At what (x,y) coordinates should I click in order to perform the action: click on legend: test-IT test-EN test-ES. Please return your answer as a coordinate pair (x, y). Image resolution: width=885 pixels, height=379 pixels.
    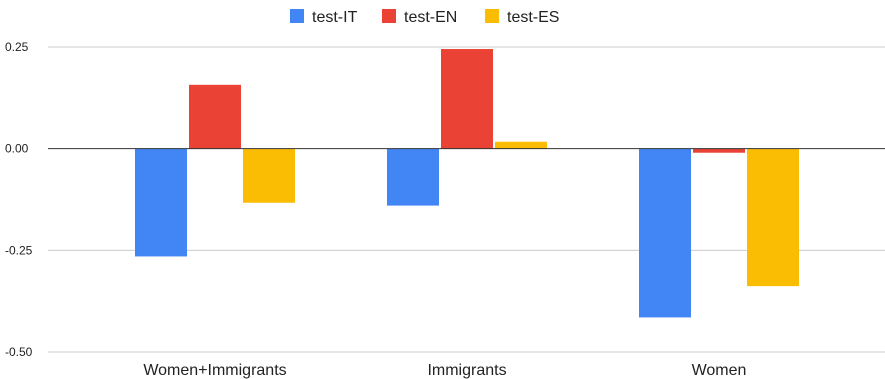
    Looking at the image, I should click on (424, 17).